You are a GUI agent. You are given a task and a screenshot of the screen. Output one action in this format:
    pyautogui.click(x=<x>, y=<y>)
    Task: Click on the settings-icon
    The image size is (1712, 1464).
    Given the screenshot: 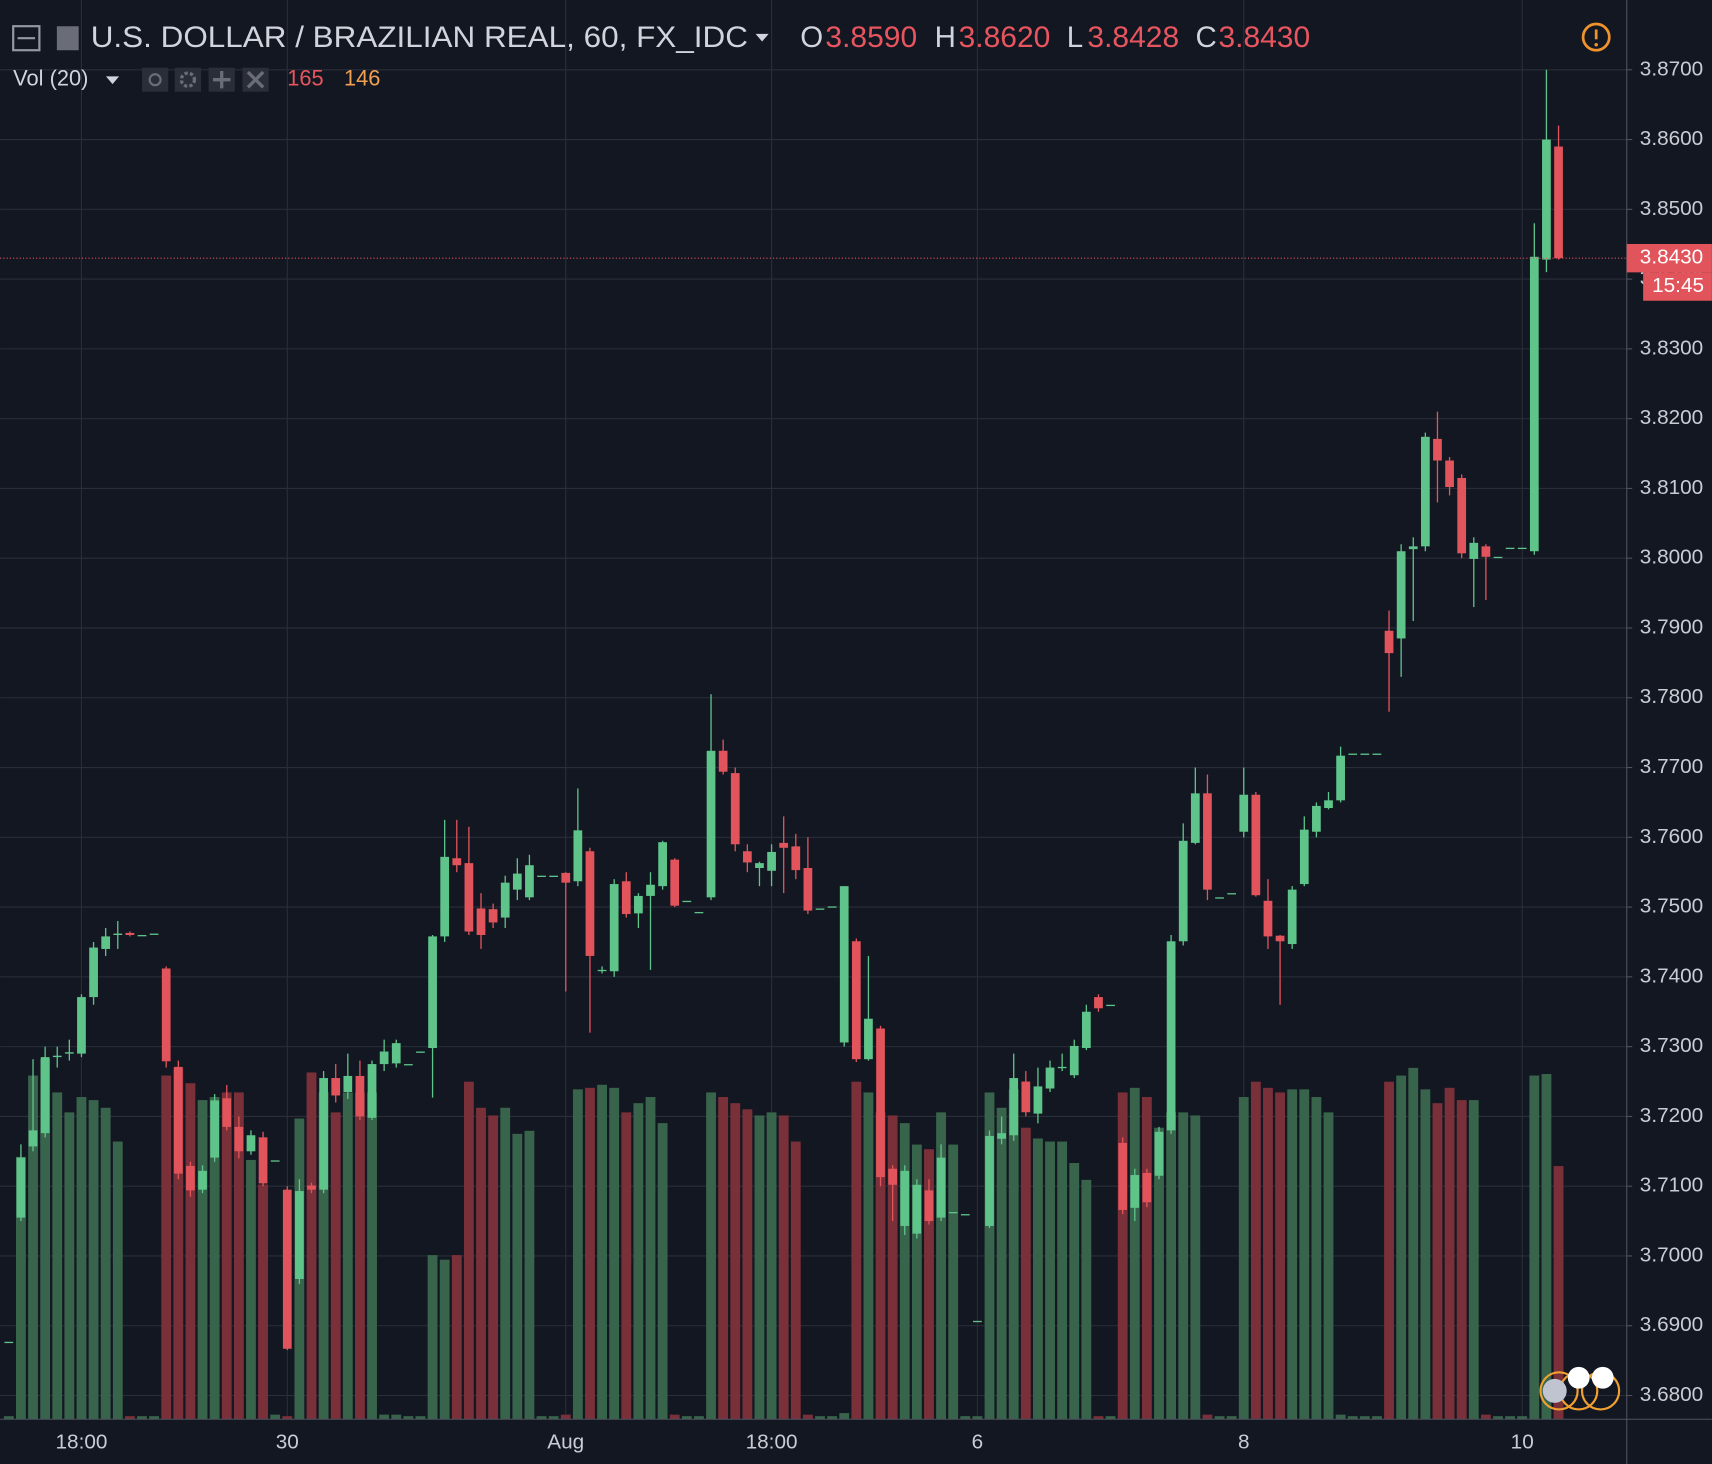 What is the action you would take?
    pyautogui.click(x=188, y=79)
    